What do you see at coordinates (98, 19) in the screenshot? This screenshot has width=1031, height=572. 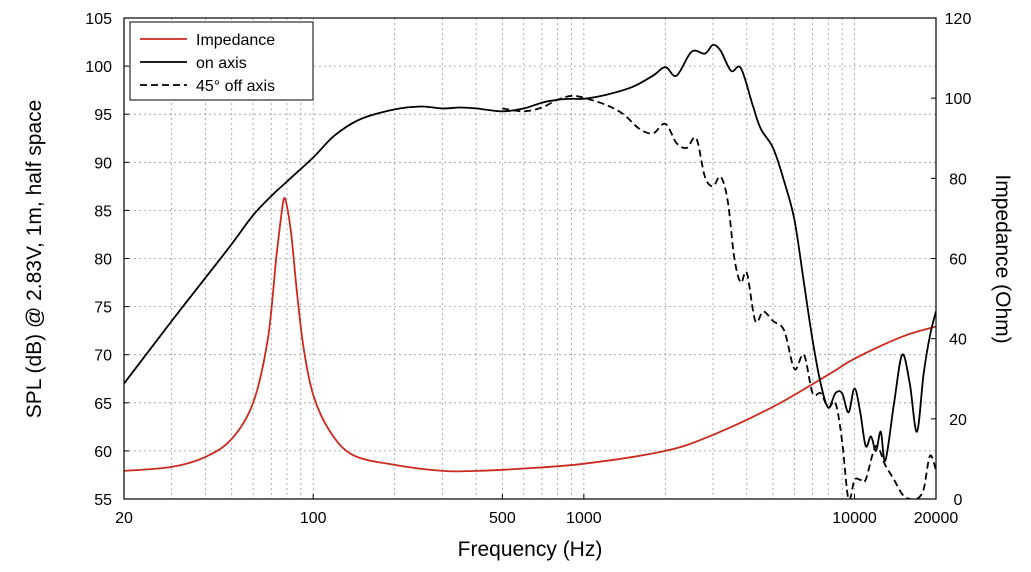 I see `y-left-tick-label: 105` at bounding box center [98, 19].